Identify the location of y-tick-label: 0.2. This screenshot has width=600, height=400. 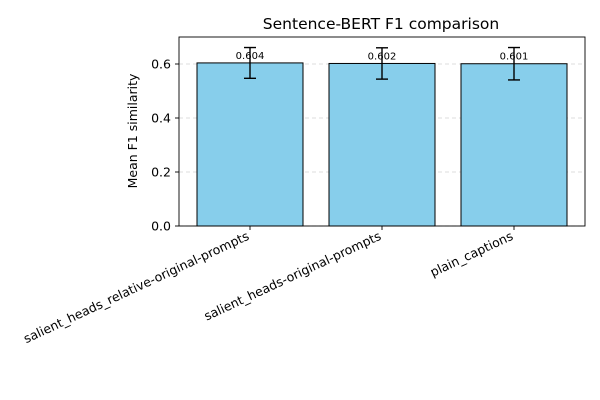
(161, 172).